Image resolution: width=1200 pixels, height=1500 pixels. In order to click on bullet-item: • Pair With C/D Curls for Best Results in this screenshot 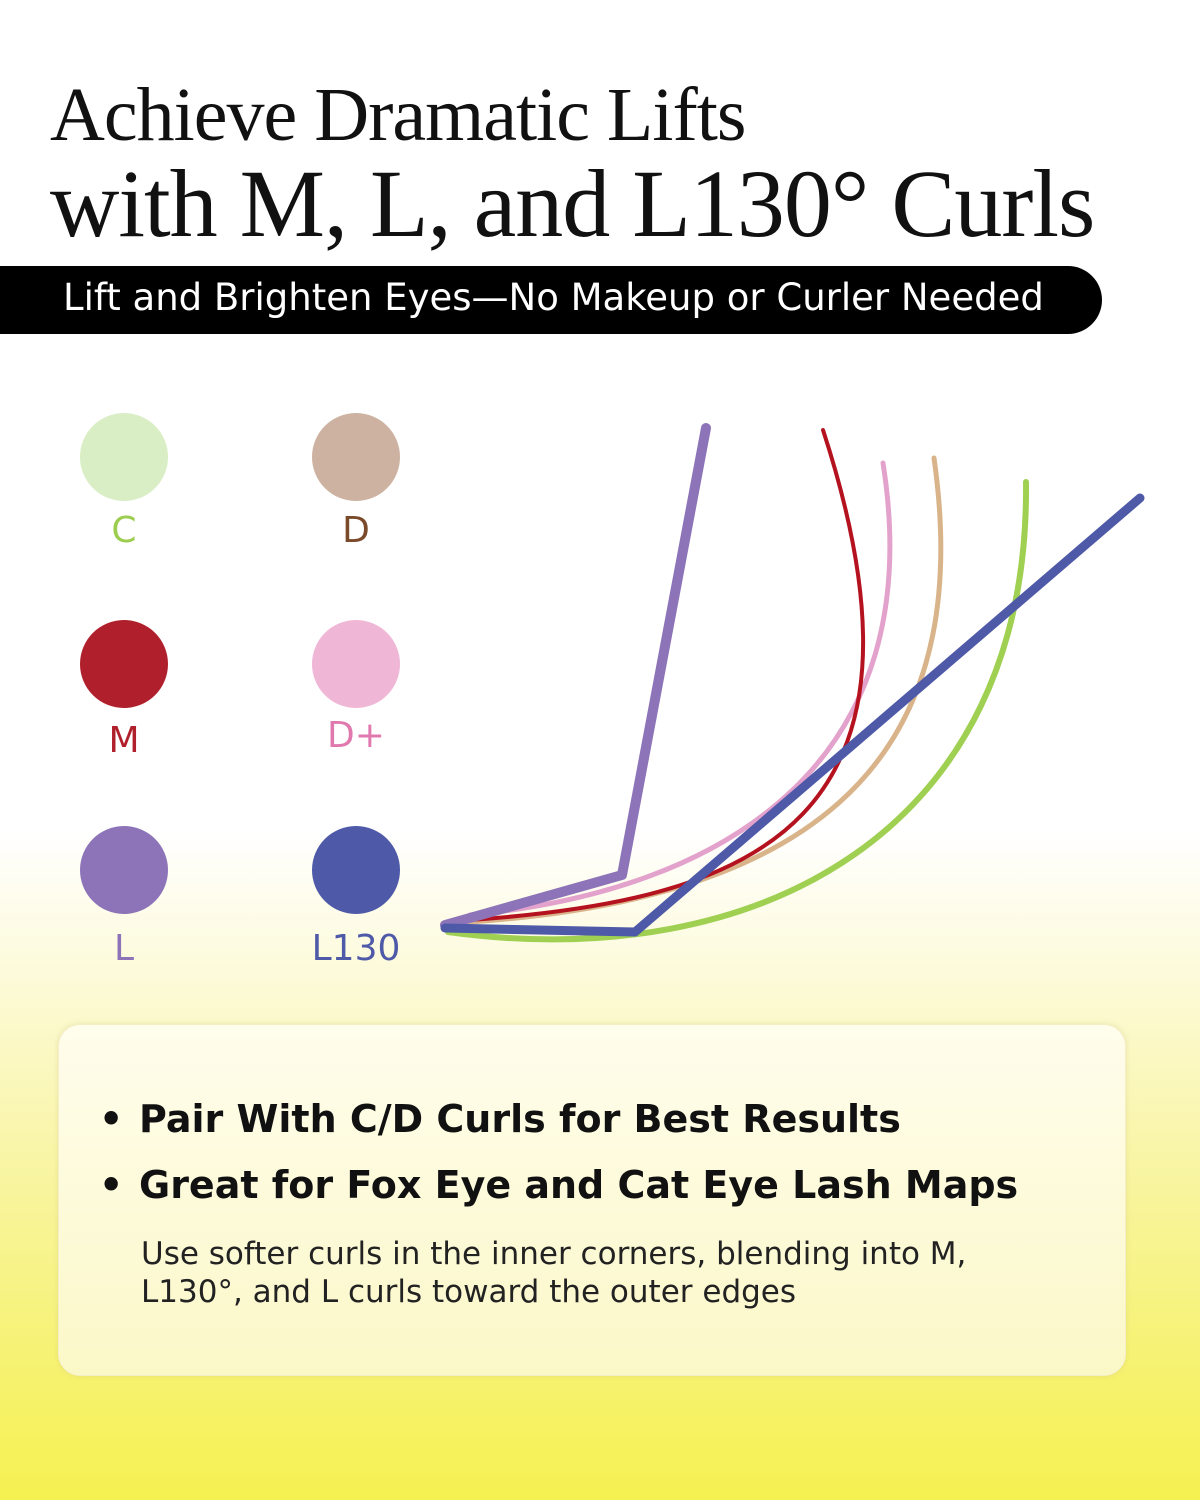, I will do `click(500, 1119)`.